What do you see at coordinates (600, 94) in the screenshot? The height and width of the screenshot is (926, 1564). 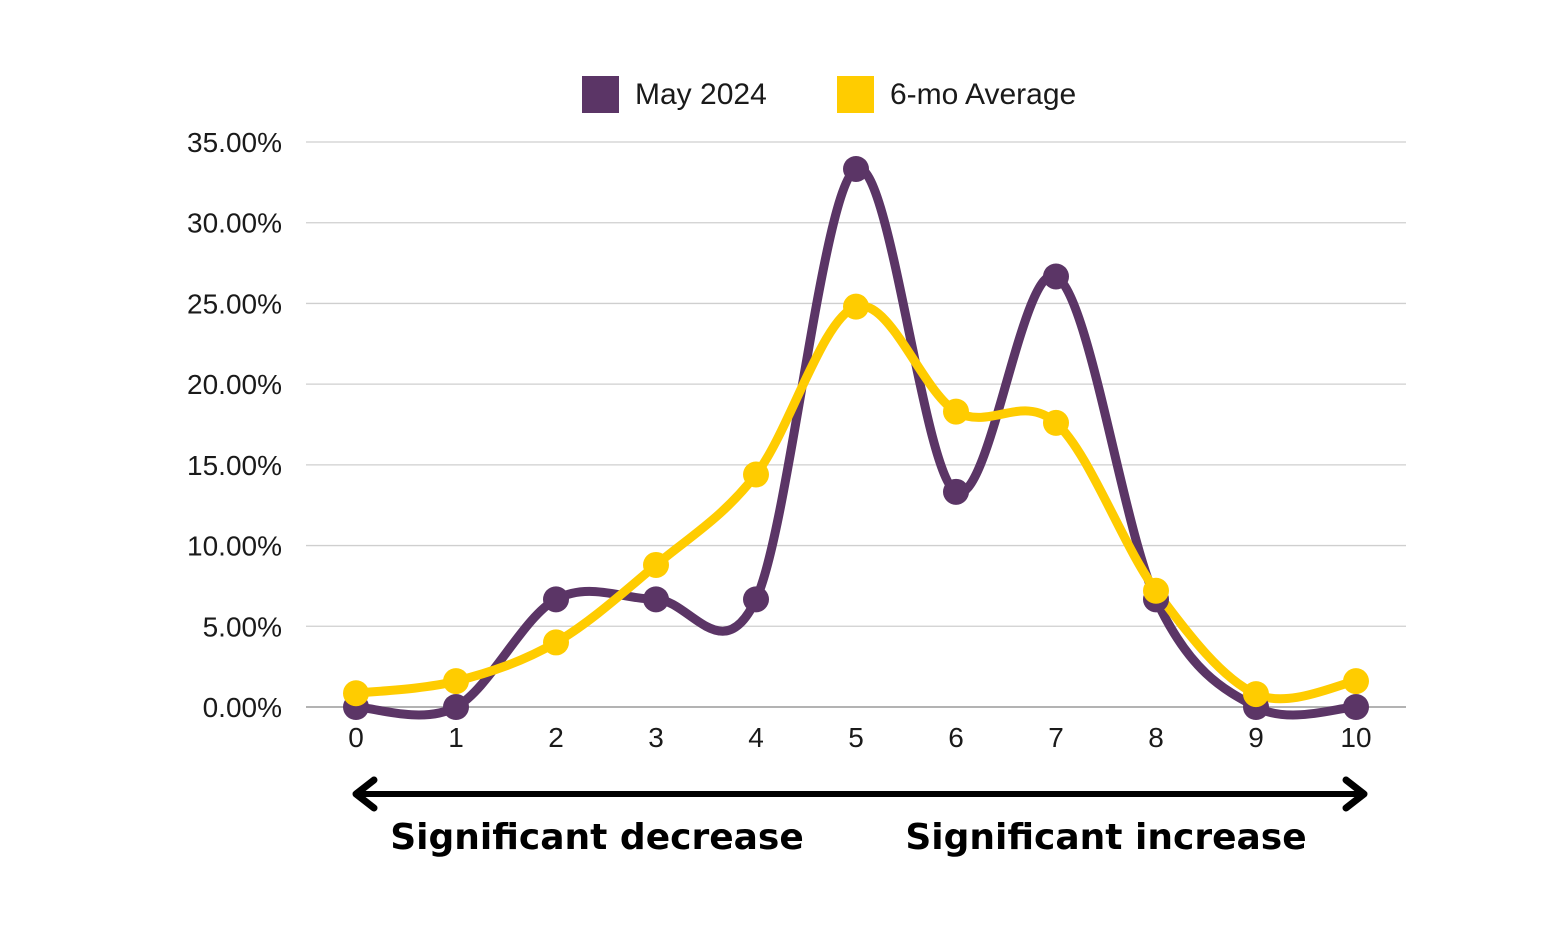 I see `legend-swatch-may-2024` at bounding box center [600, 94].